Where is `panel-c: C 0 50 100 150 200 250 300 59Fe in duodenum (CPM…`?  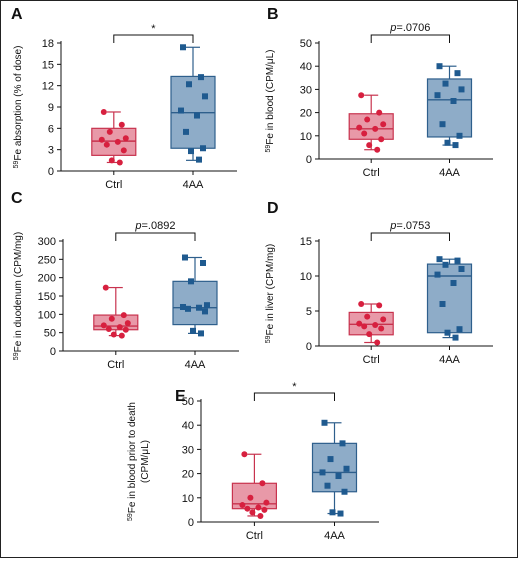 panel-c: C 0 50 100 150 200 250 300 59Fe in duodenum (CPM… is located at coordinates (125, 280).